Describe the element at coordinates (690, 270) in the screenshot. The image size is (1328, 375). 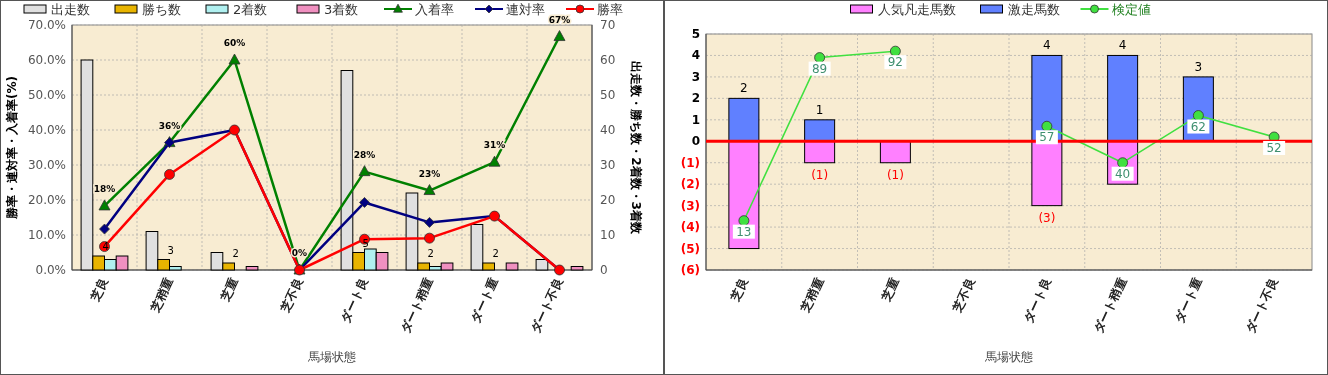
I see `y-tick-label: (6)` at that location.